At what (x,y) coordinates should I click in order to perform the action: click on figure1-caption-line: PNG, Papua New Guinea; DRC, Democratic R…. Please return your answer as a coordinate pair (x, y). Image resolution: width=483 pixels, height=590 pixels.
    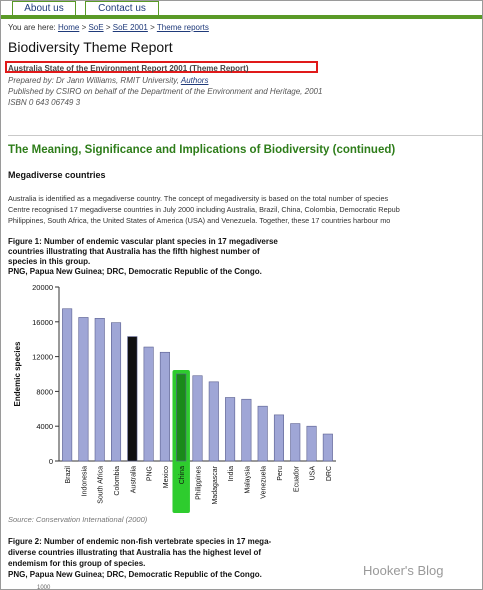
    Looking at the image, I should click on (135, 271).